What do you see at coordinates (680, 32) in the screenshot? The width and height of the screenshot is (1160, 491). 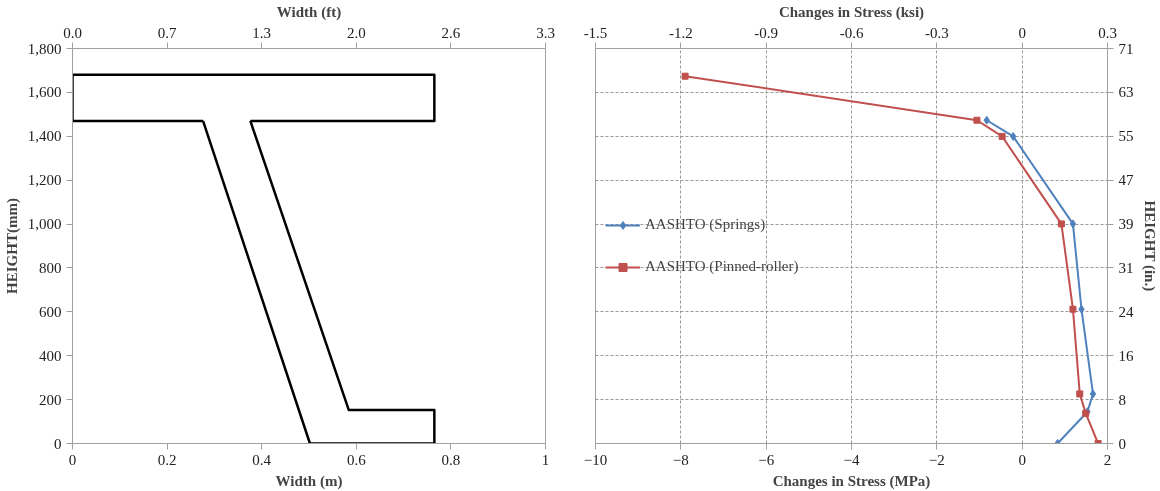 I see `x2-tick-label: -1.2` at bounding box center [680, 32].